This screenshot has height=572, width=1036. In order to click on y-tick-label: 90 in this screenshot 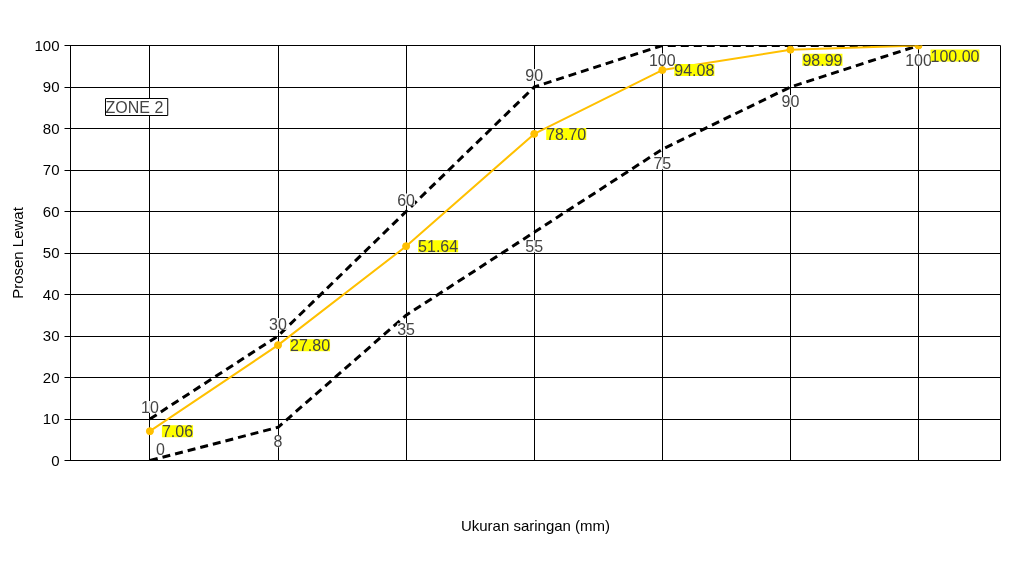, I will do `click(51, 86)`.